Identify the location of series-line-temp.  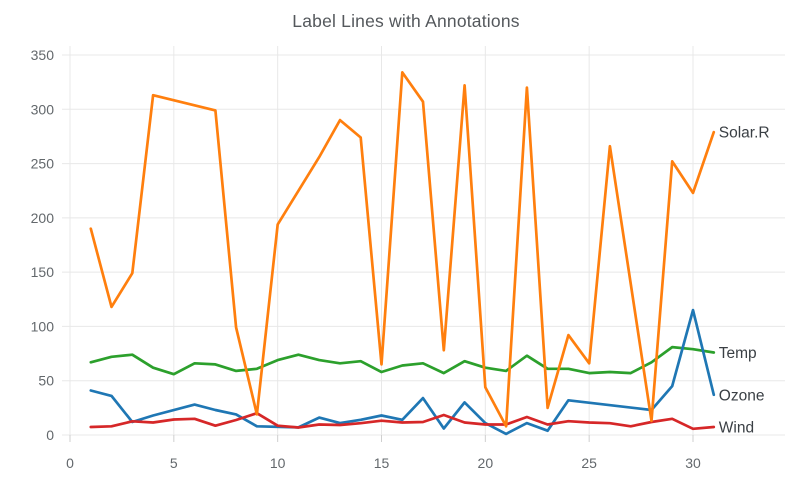
(402, 360).